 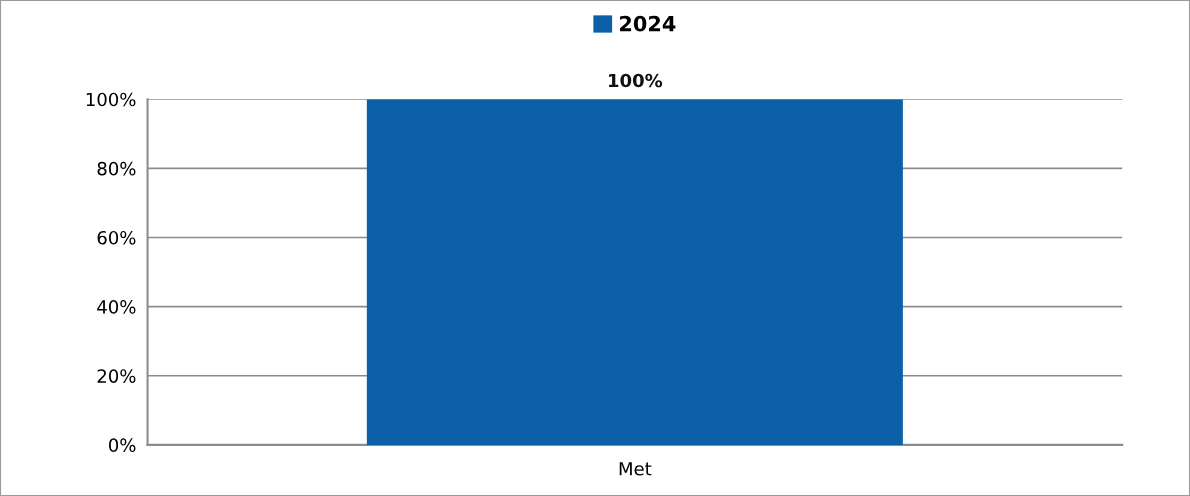 What do you see at coordinates (111, 99) in the screenshot?
I see `y-tick-label: 100%` at bounding box center [111, 99].